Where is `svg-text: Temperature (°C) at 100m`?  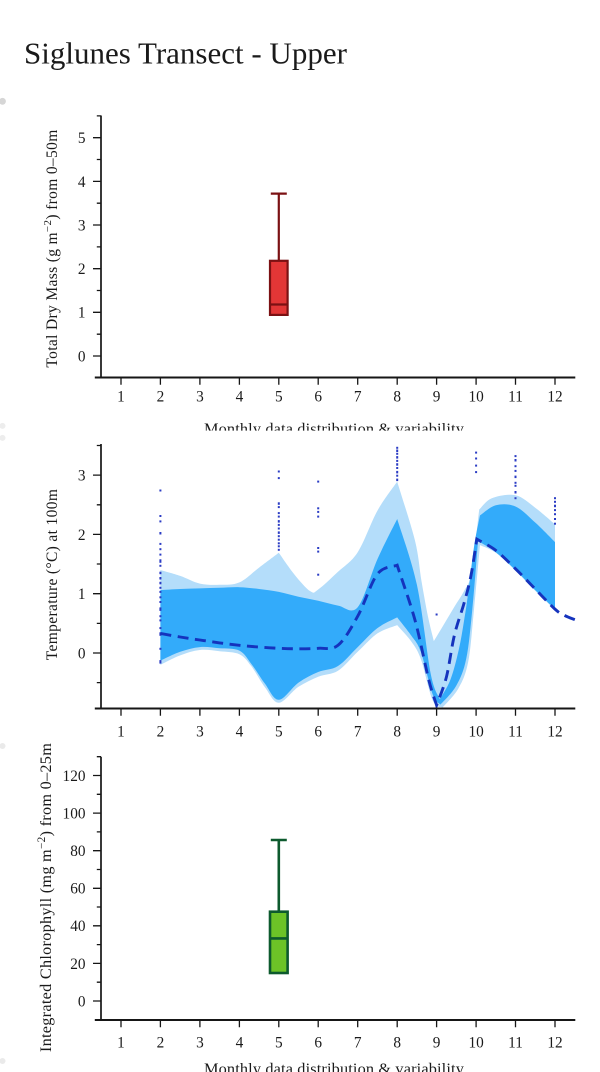 svg-text: Temperature (°C) at 100m is located at coordinates (52, 574).